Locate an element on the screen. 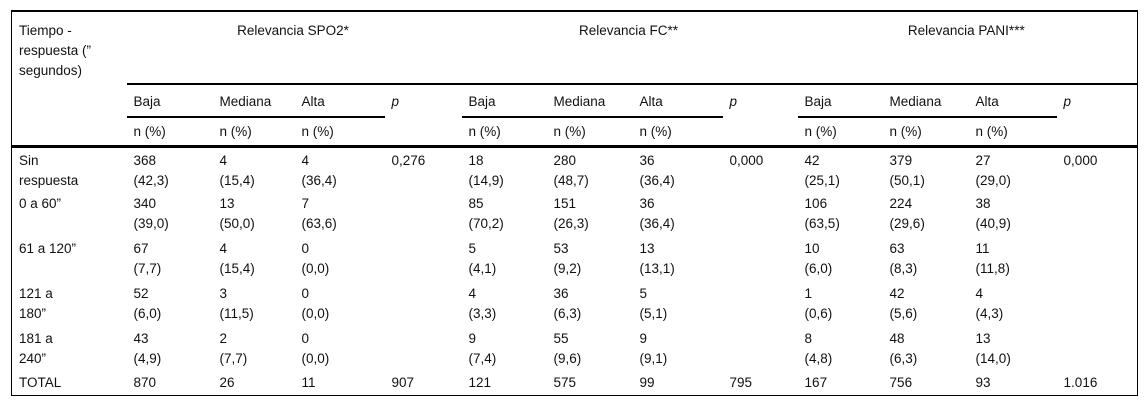  col-header-alta-pani: Alta is located at coordinates (1012, 101).